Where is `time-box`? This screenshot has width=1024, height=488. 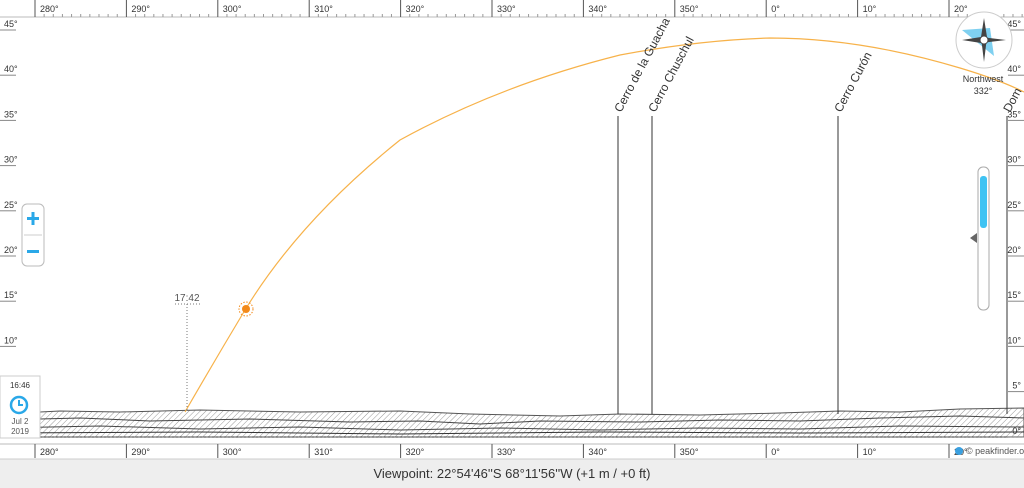
time-box is located at coordinates (20, 407).